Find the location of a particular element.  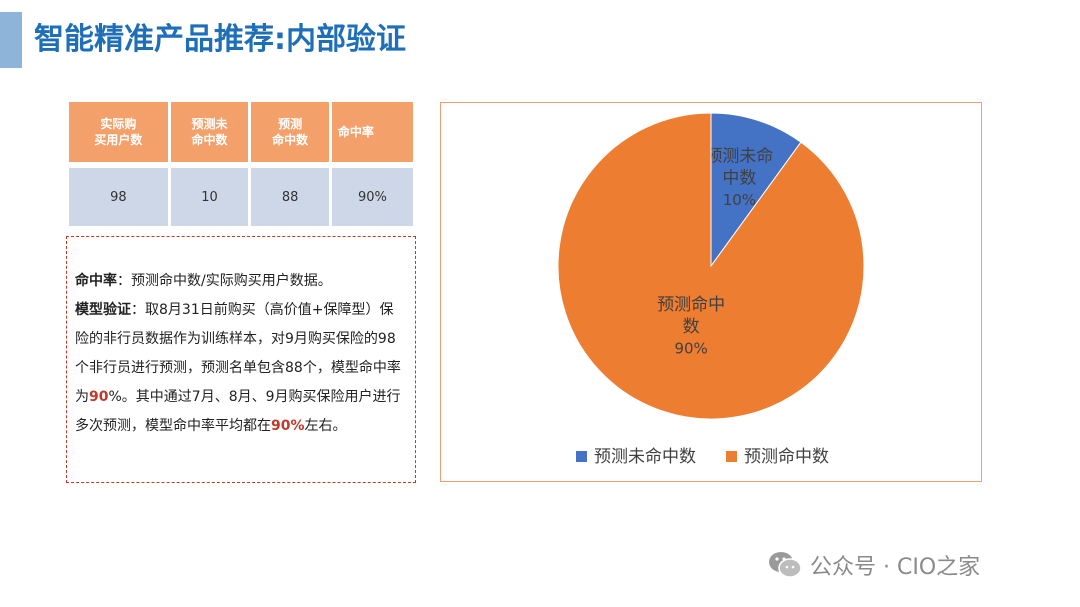

title-accent-bar is located at coordinates (11, 40).